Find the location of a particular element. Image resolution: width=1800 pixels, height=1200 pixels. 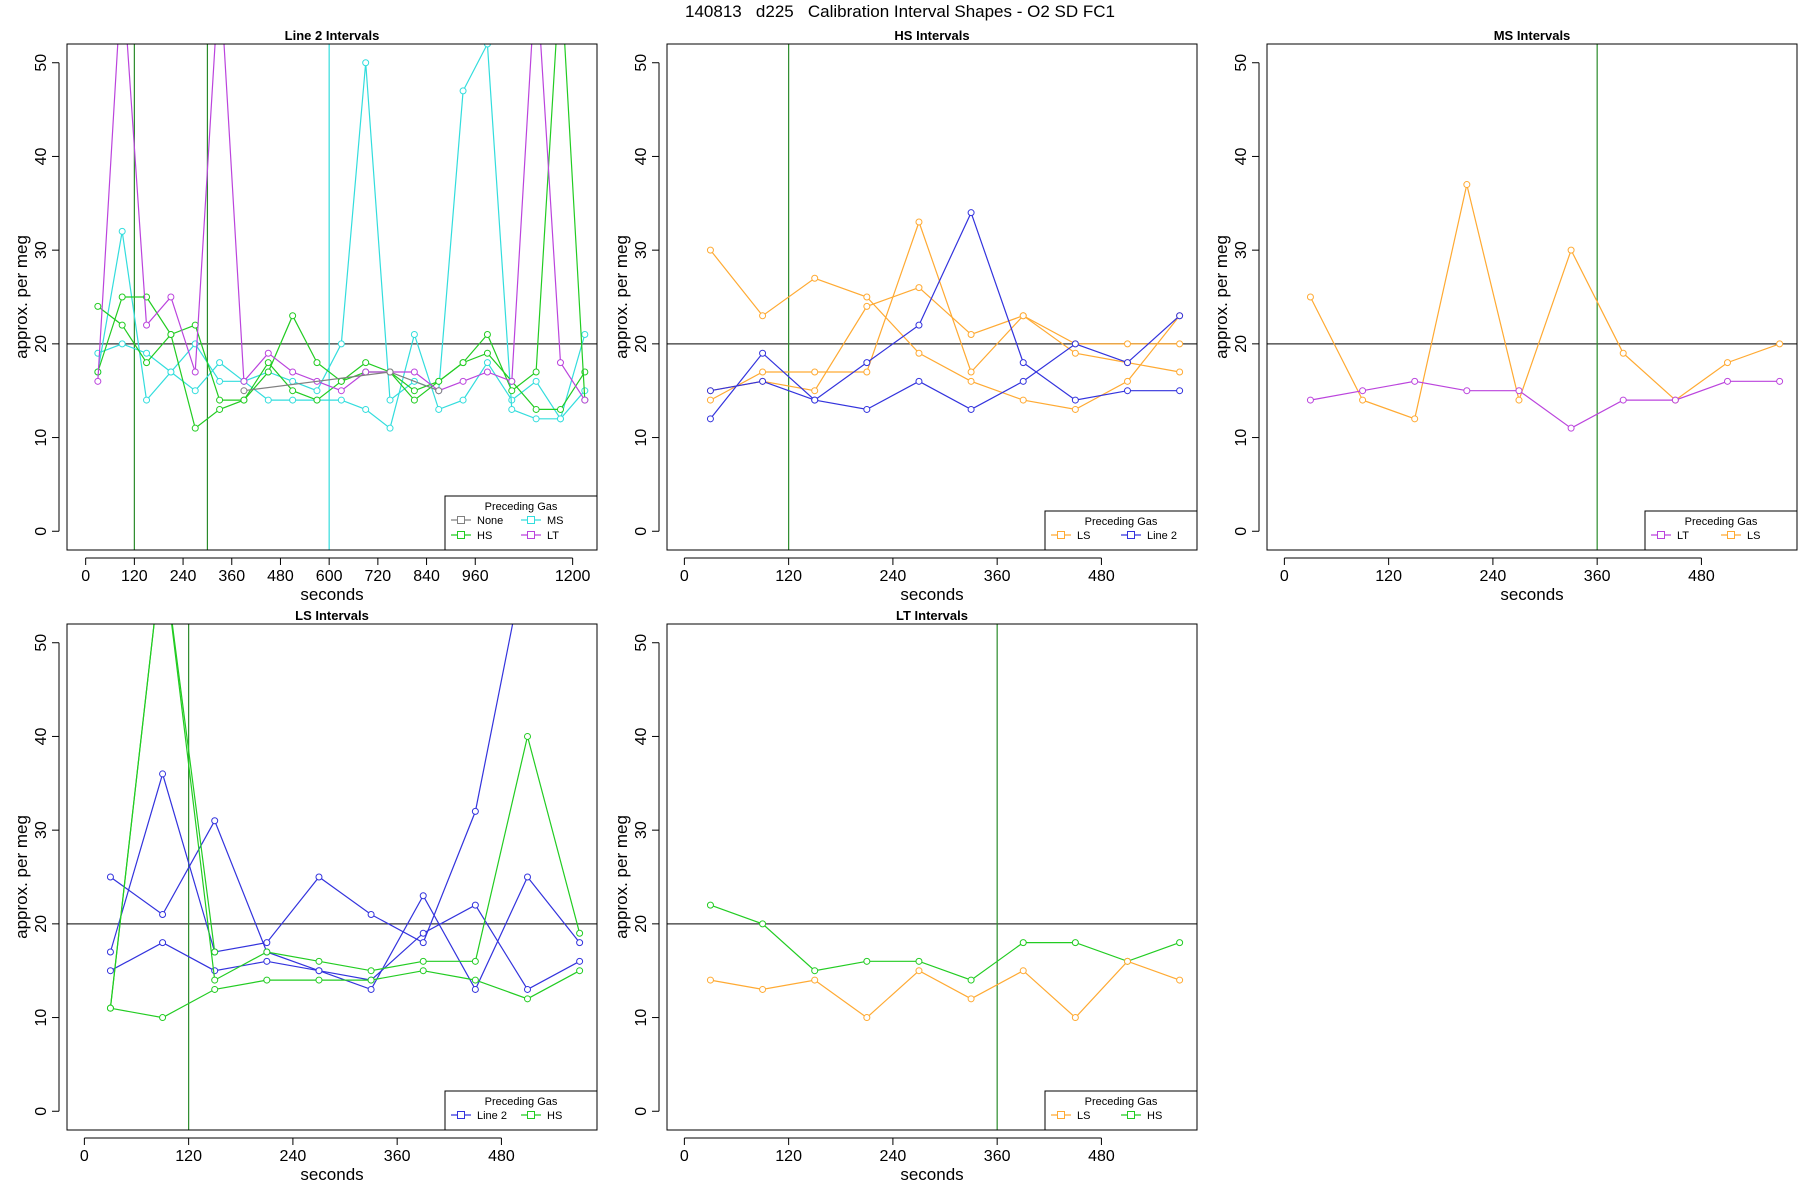

y-tick-label: 10 is located at coordinates (641, 438).